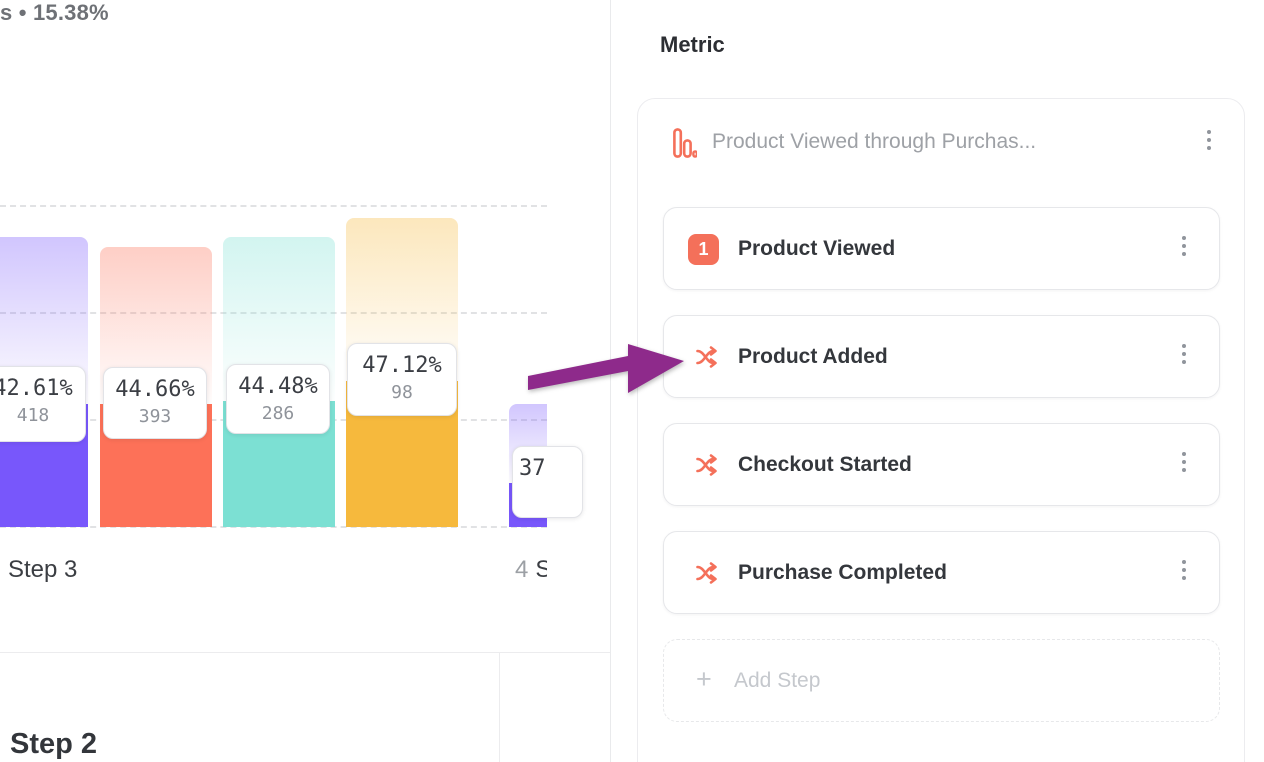 The image size is (1264, 762). I want to click on axis-step-name: Step 4, so click(541, 569).